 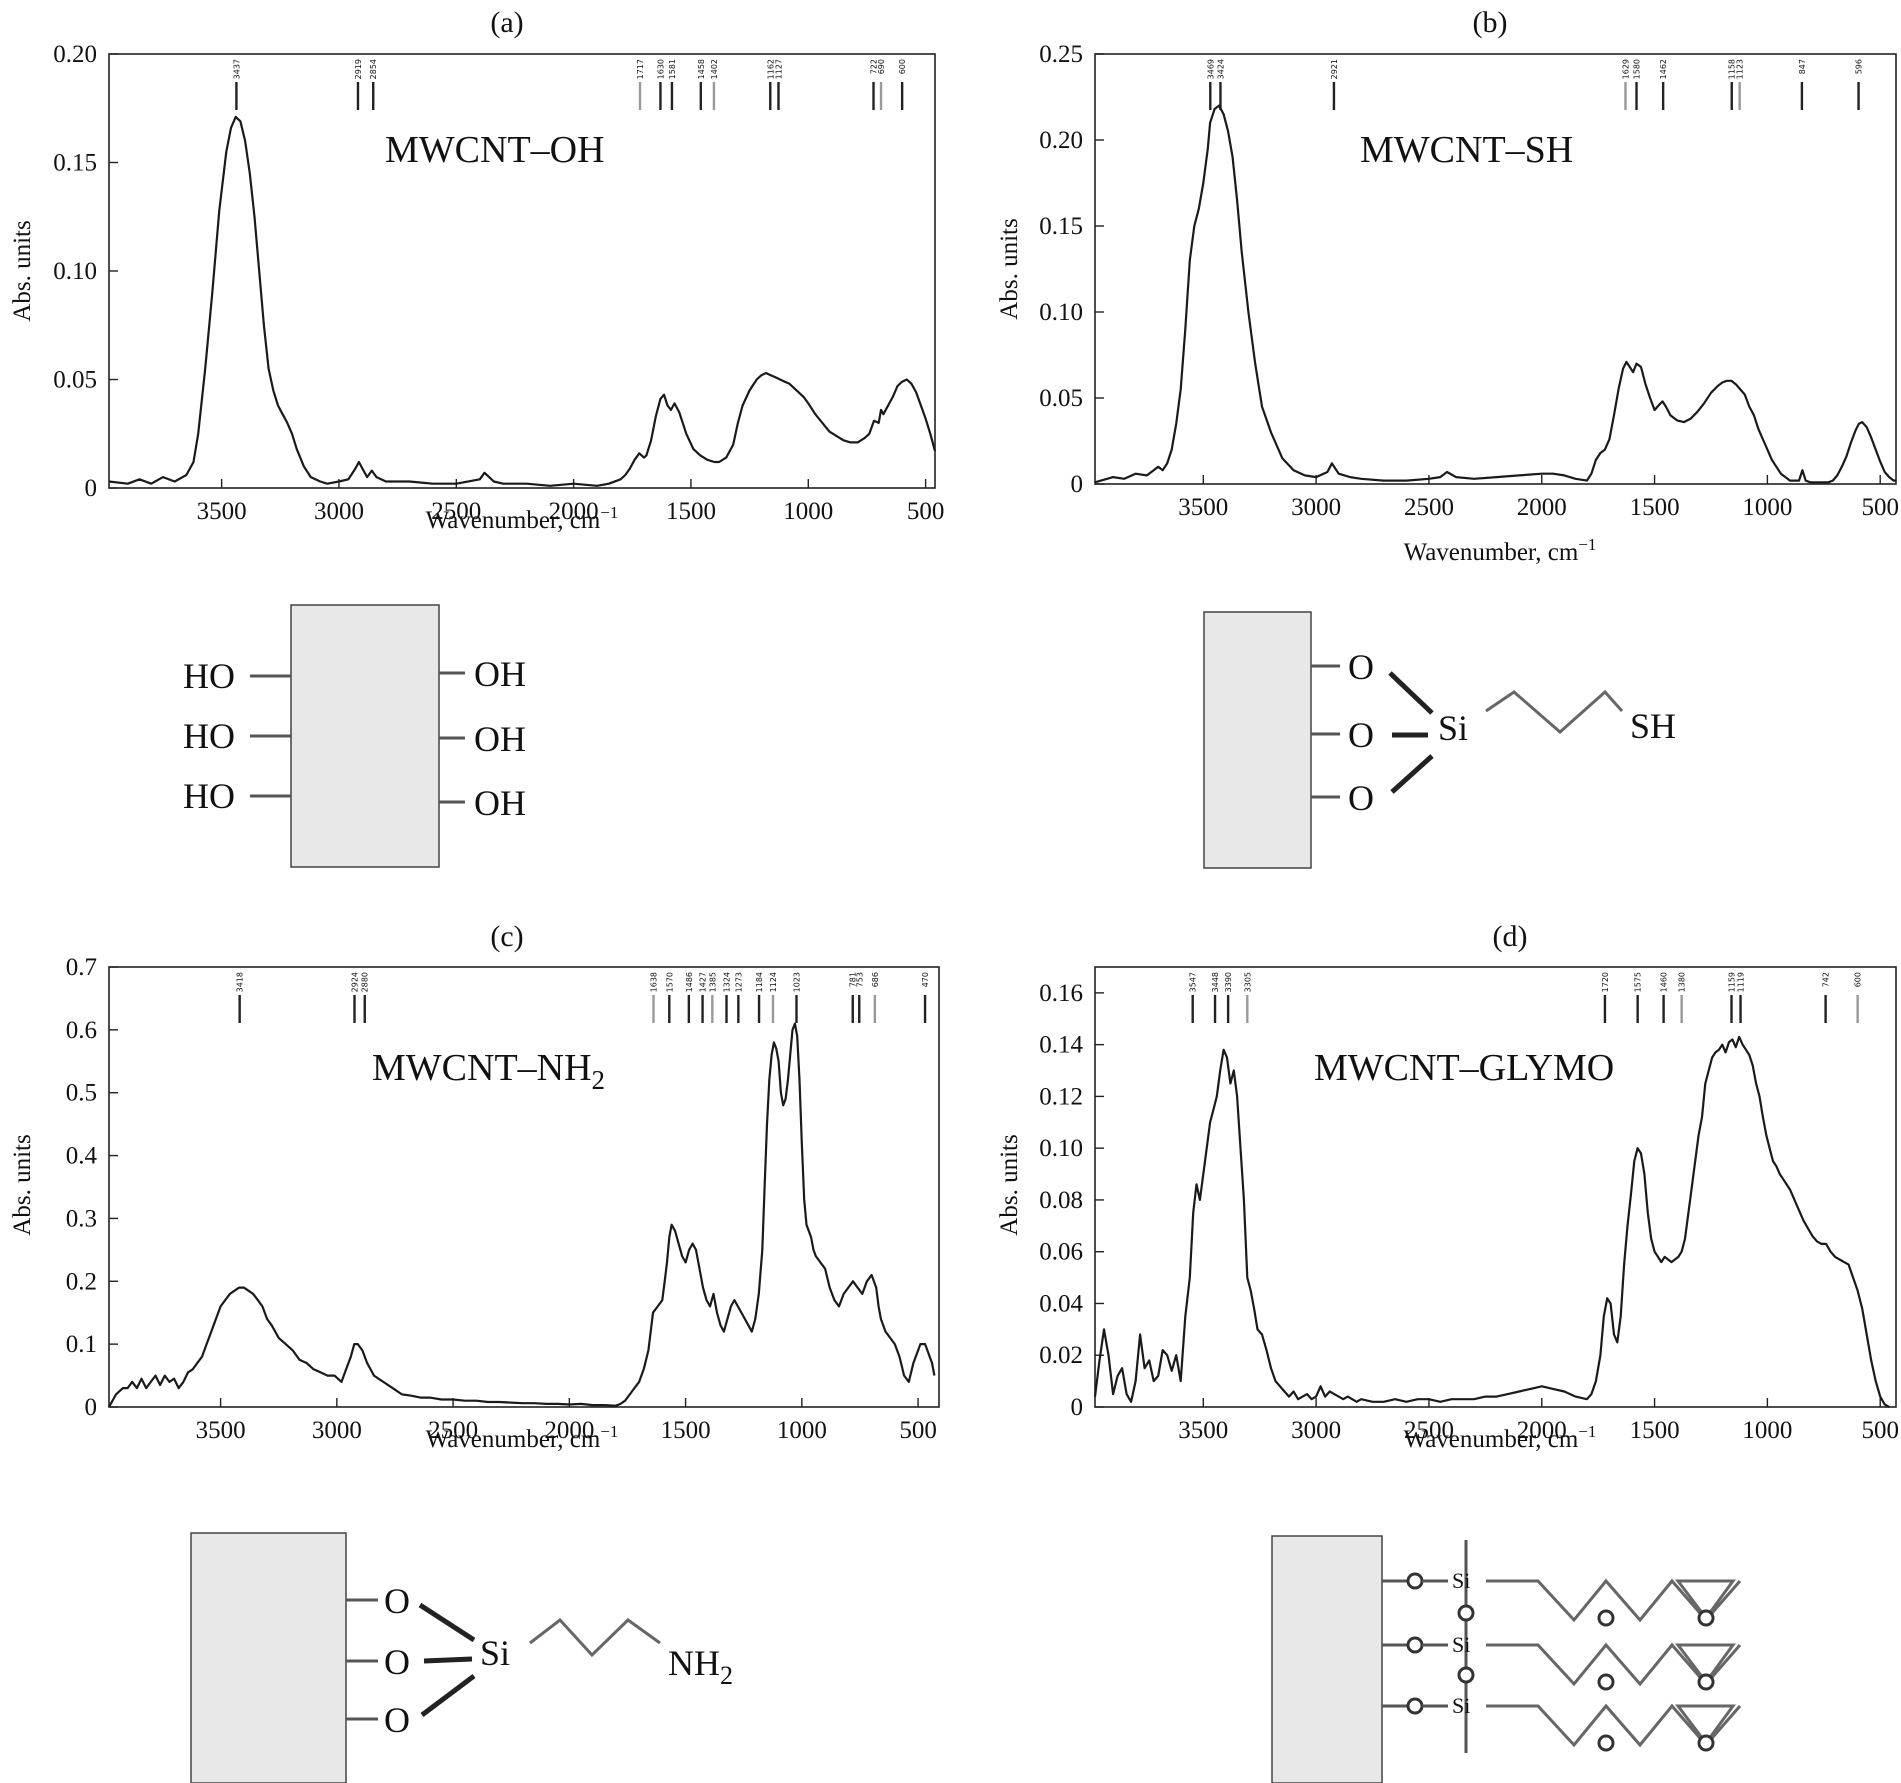 I want to click on y-axis-label: Abs. units, so click(x=22, y=270).